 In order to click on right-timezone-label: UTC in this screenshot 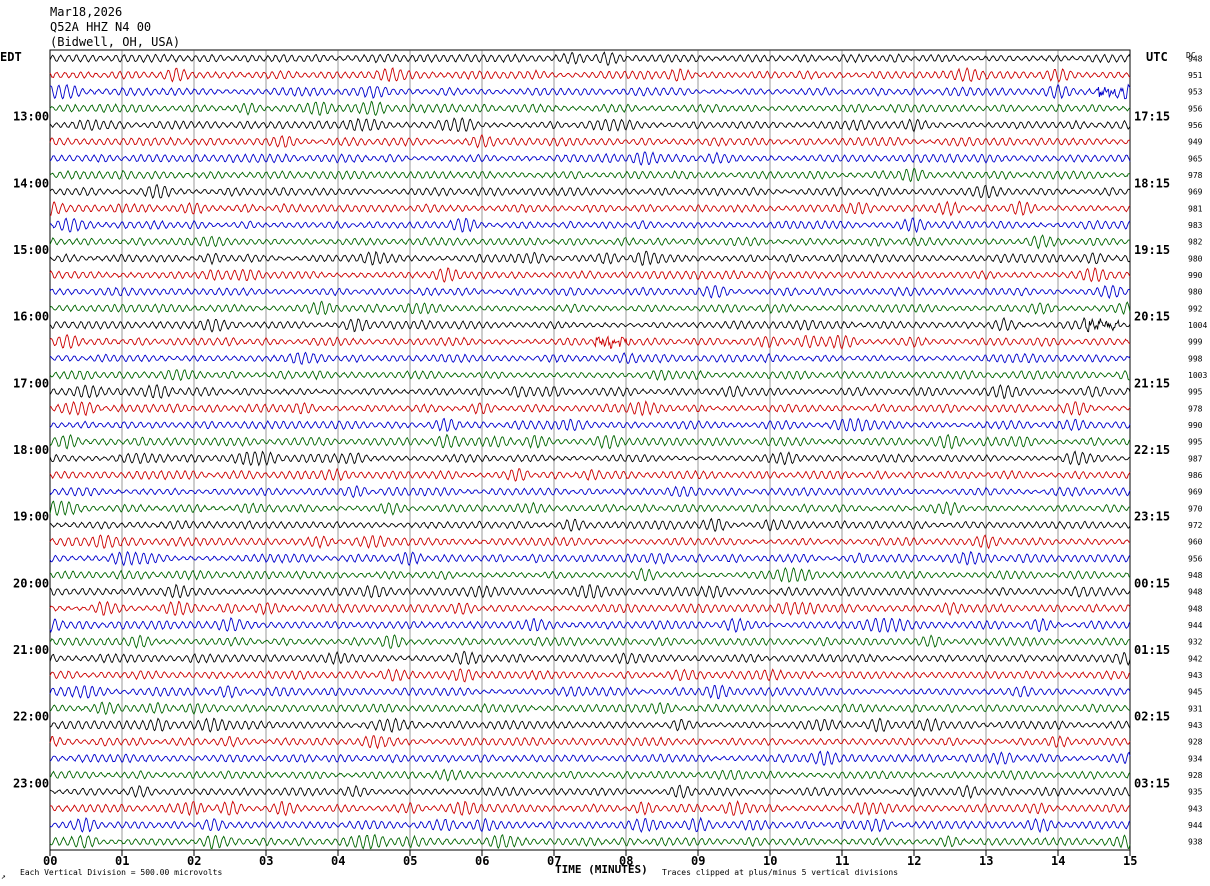, I will do `click(1157, 57)`.